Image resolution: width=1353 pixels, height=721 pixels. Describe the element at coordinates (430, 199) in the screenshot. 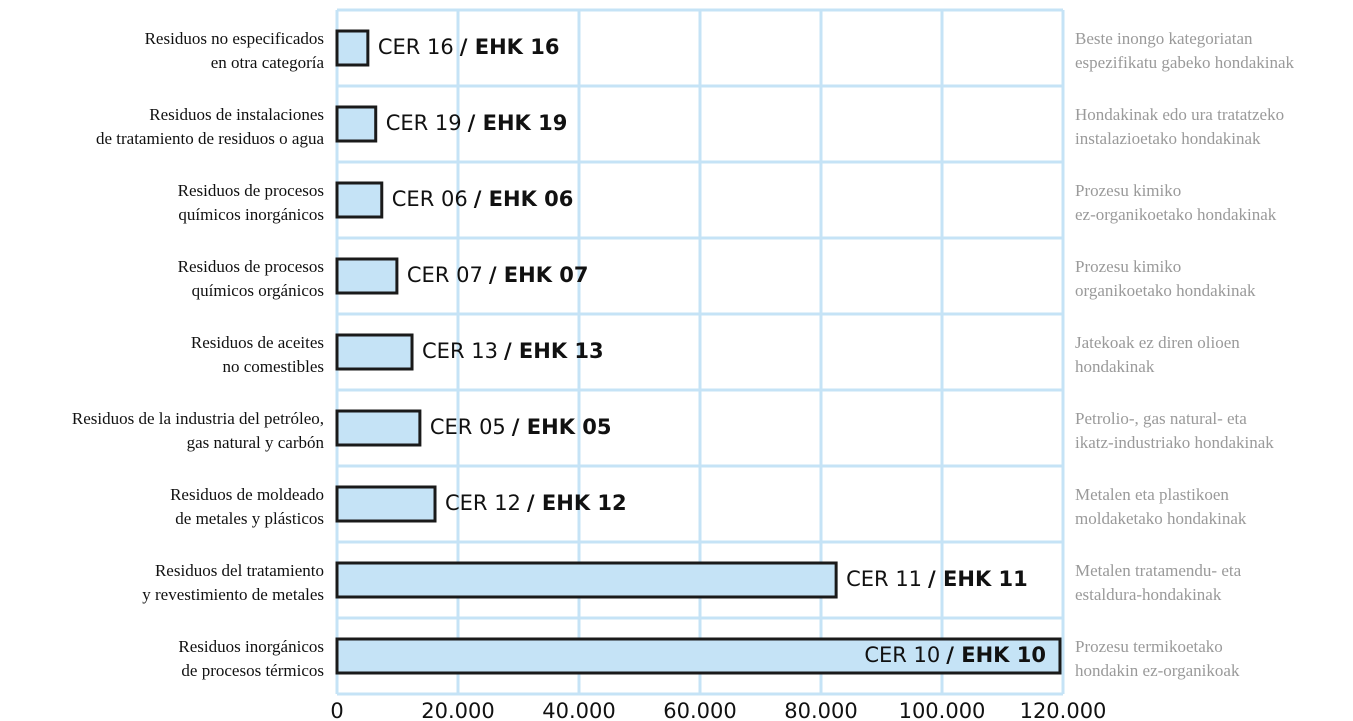

I see `cer-label: CER 06` at that location.